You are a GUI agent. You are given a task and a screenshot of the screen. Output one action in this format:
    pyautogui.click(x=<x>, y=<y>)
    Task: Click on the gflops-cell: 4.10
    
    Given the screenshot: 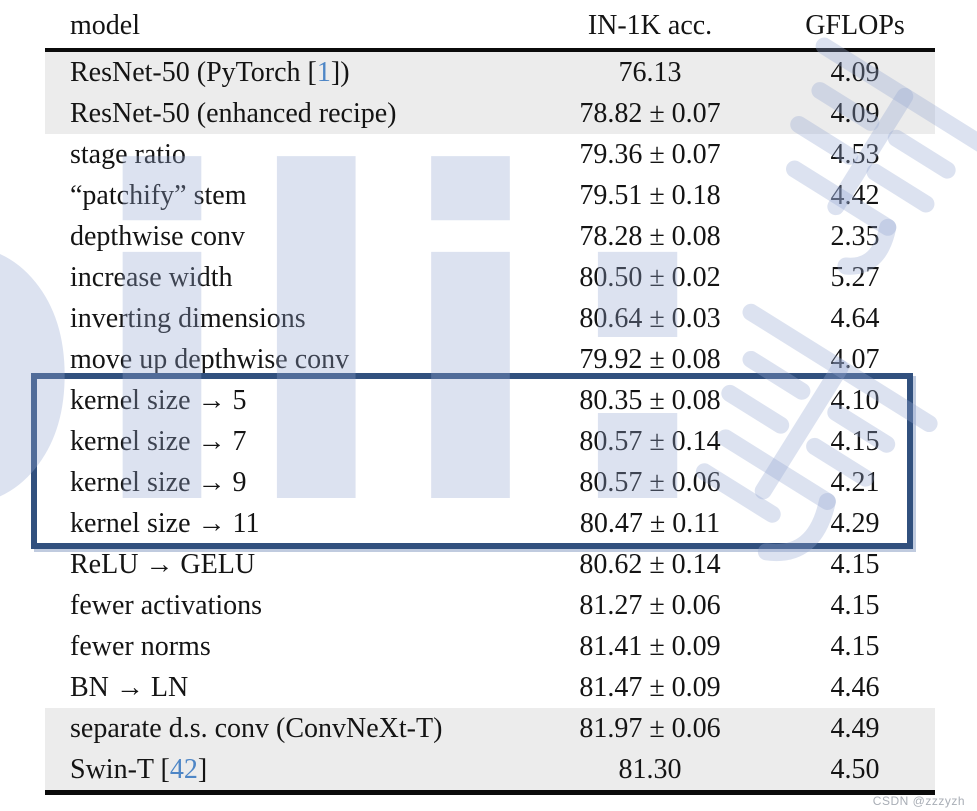 What is the action you would take?
    pyautogui.click(x=855, y=400)
    